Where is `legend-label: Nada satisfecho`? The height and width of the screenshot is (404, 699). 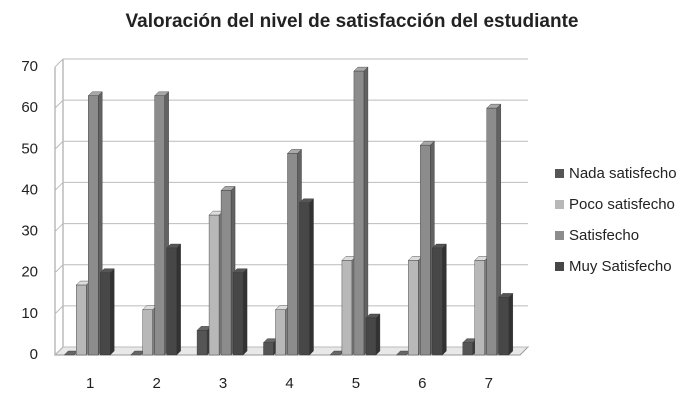 legend-label: Nada satisfecho is located at coordinates (623, 173).